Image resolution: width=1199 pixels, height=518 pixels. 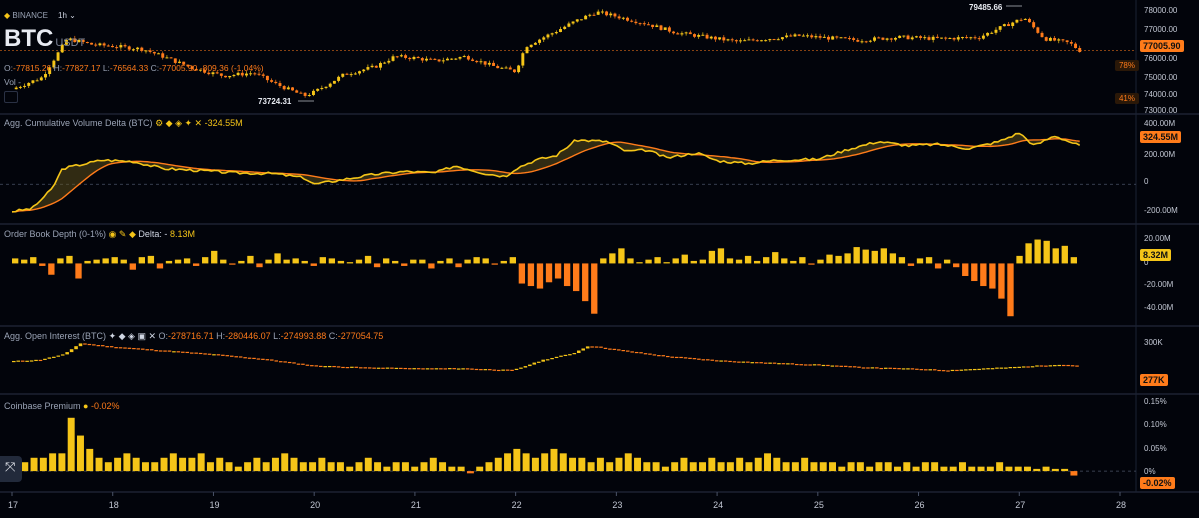 I want to click on price-tick: 78000.00, so click(x=1161, y=10).